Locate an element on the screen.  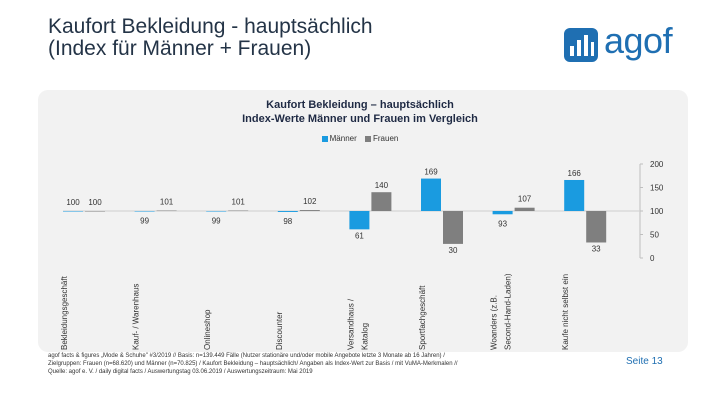
data-label-frauen-woanders-z-b-second-hand-laden: 107 is located at coordinates (525, 199).